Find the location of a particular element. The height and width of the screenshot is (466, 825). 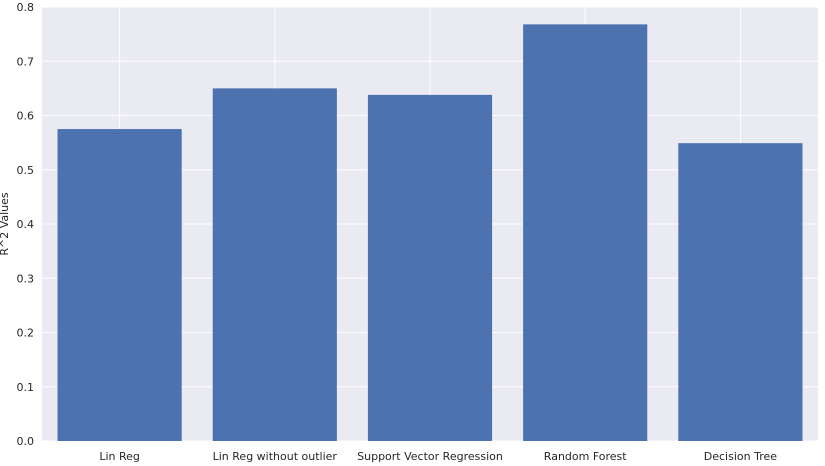

bar-lin-reg is located at coordinates (119, 285).